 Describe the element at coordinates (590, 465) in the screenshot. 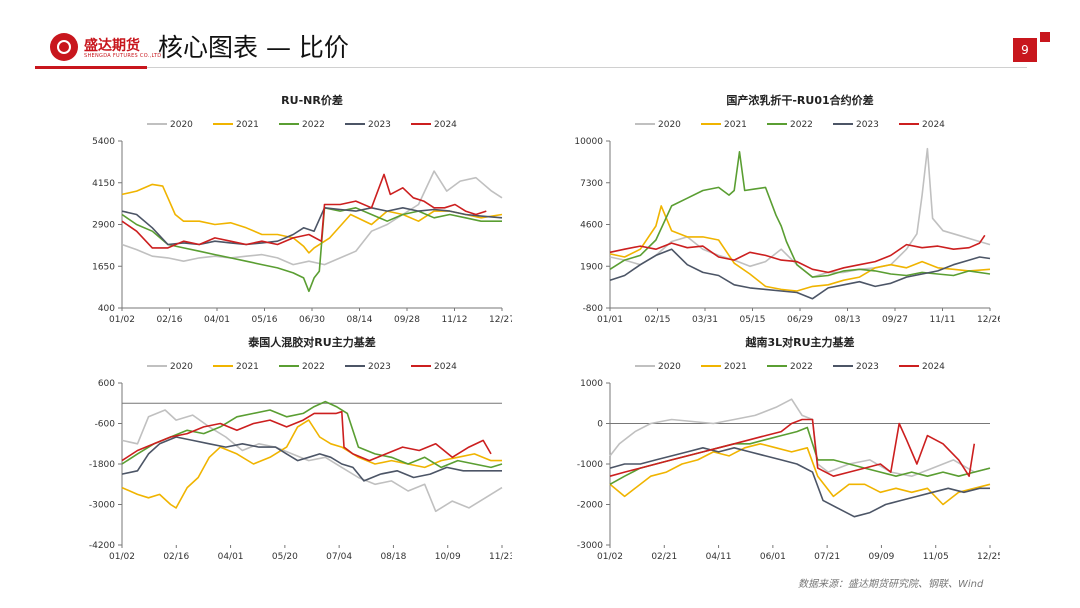

I see `y-tick-label: -1000` at that location.